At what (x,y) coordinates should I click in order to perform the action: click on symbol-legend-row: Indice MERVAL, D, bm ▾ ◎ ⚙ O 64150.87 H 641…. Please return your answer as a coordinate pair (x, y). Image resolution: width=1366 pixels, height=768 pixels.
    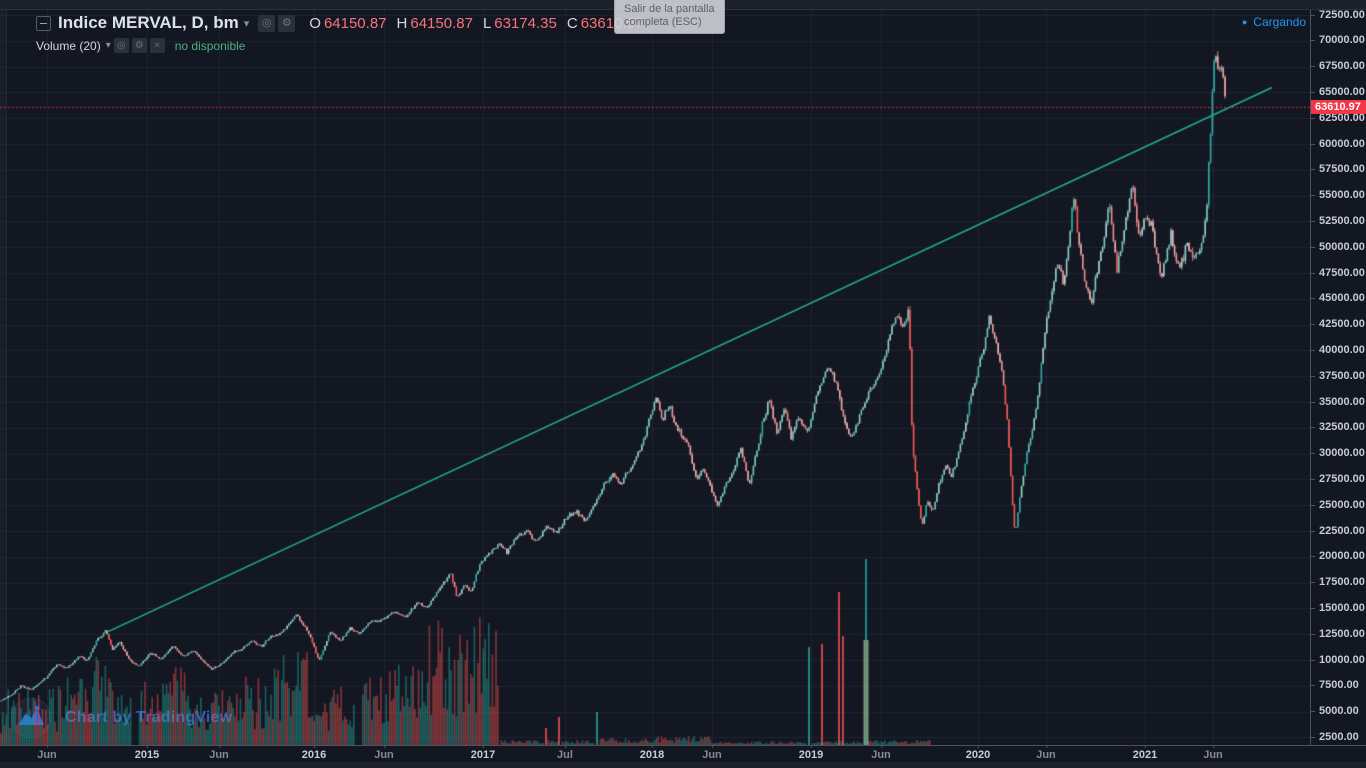
    Looking at the image, I should click on (339, 23).